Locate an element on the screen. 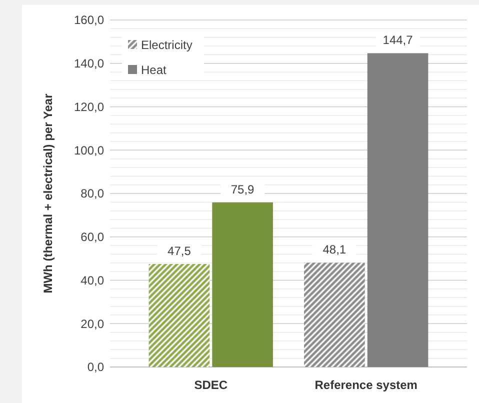  y-tick-label: 160,0 is located at coordinates (89, 20).